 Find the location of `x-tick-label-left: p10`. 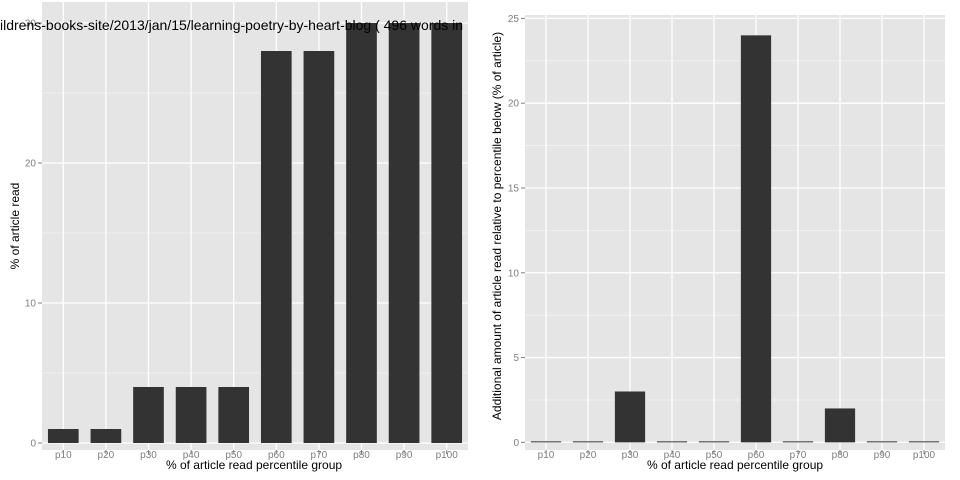

x-tick-label-left: p10 is located at coordinates (63, 455).